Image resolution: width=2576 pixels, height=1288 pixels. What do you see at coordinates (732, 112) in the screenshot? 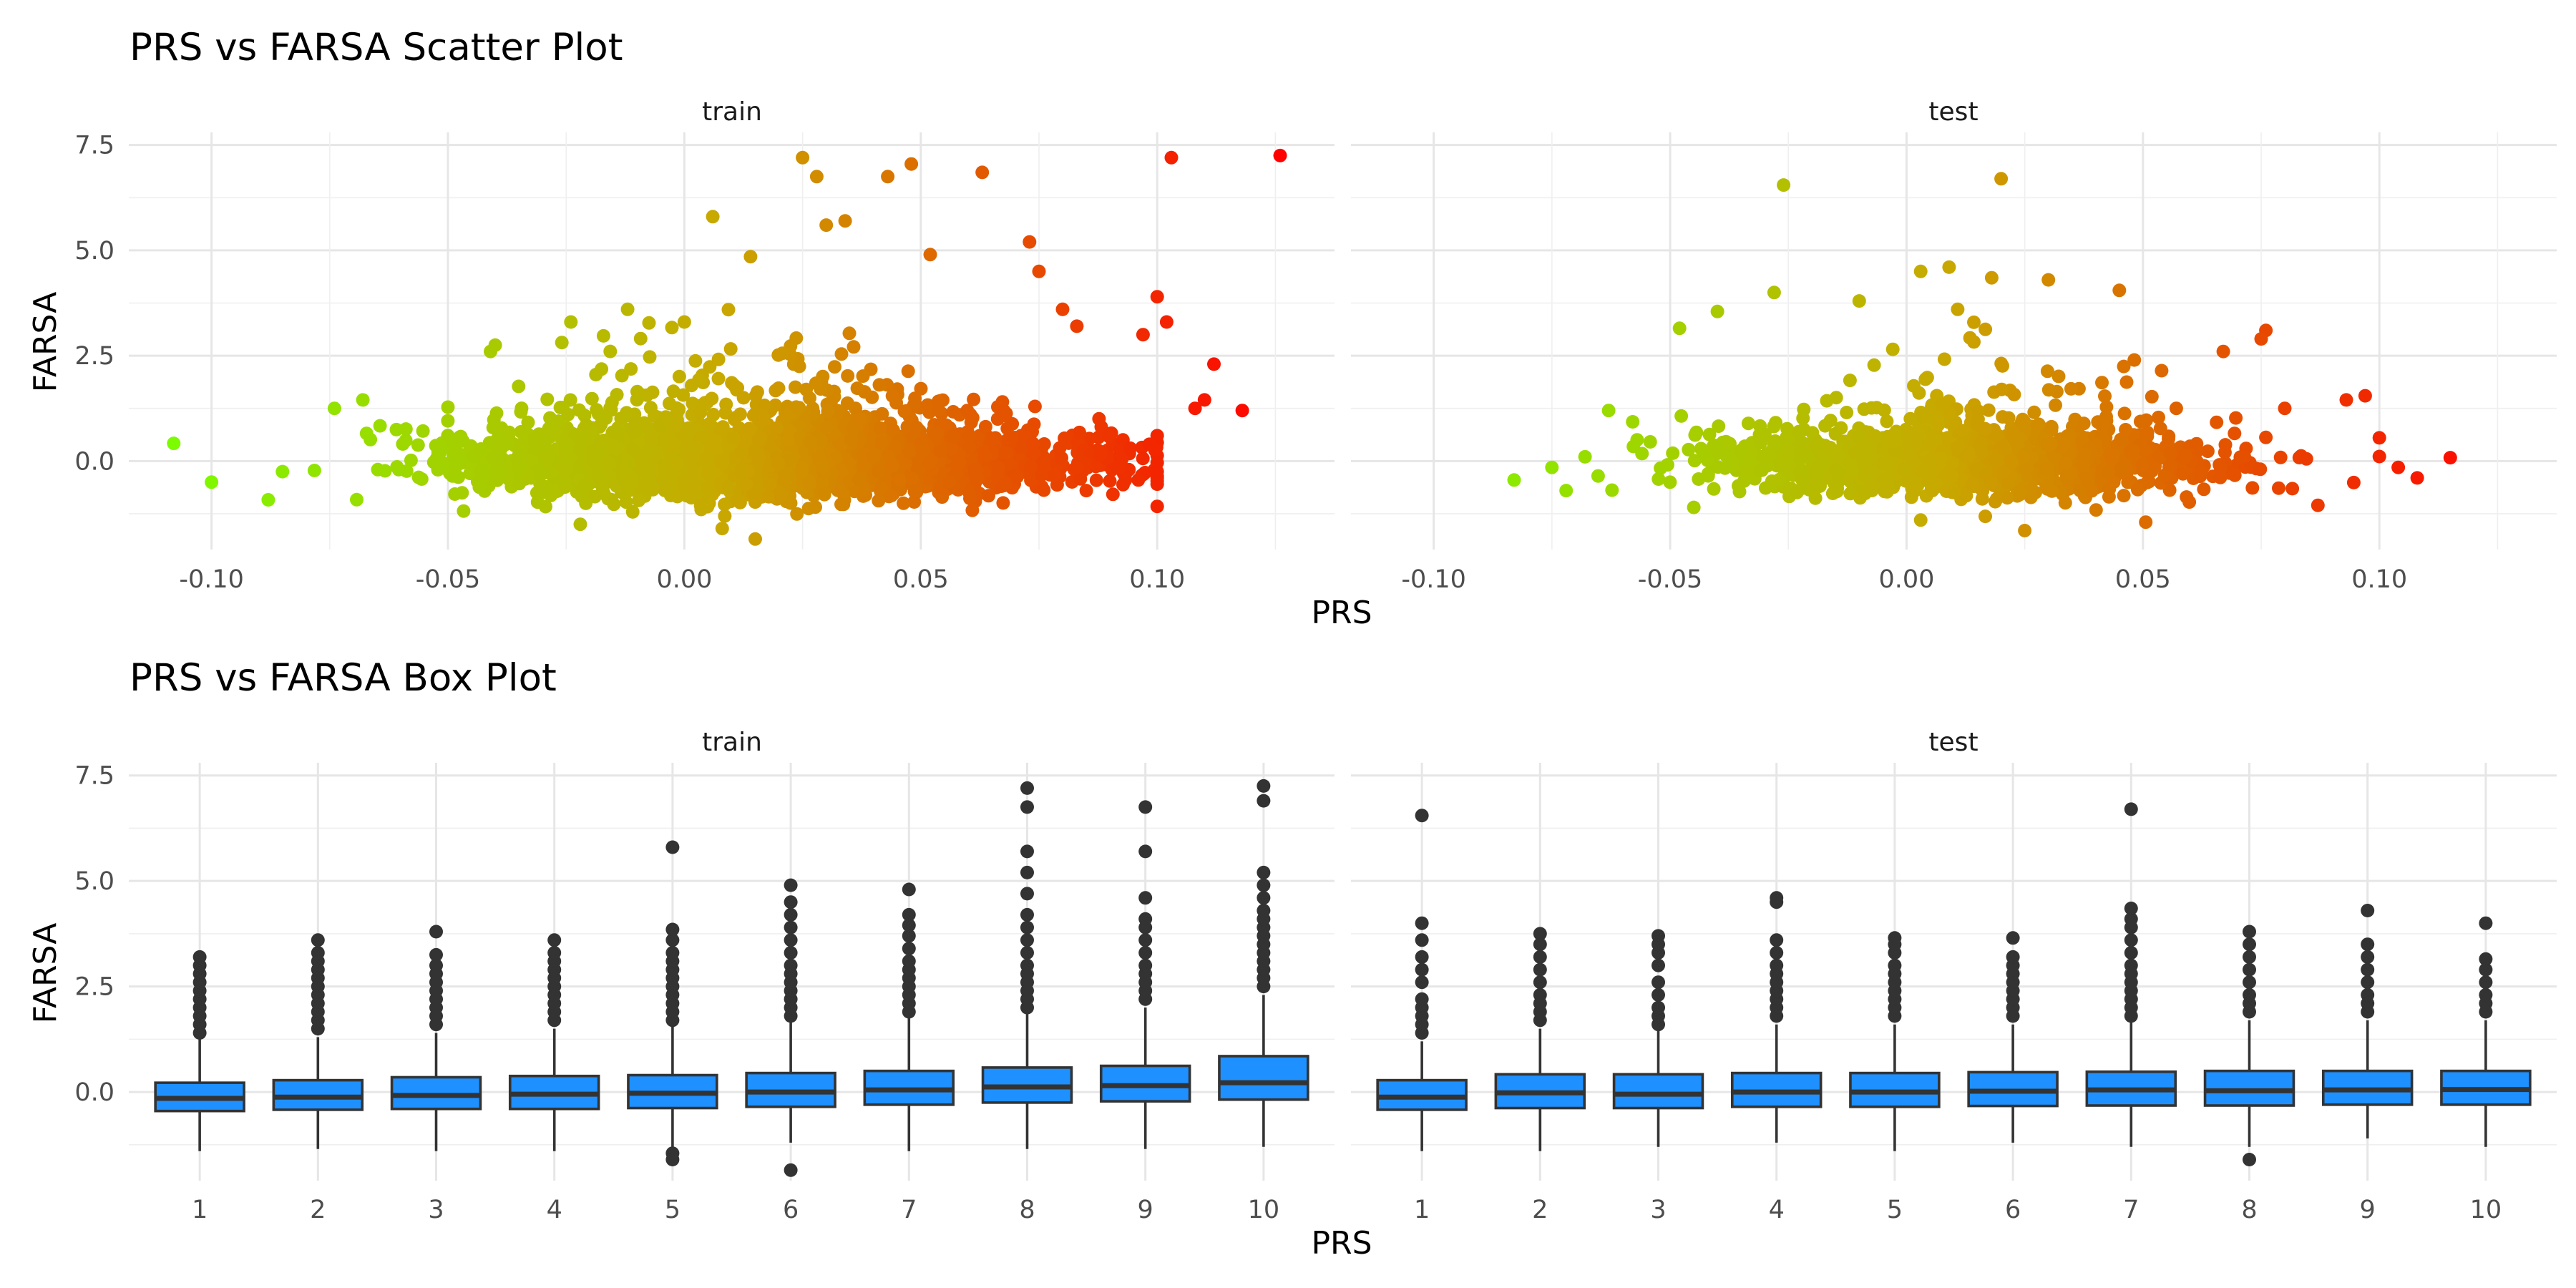
I see `scatter-strip-train: train` at bounding box center [732, 112].